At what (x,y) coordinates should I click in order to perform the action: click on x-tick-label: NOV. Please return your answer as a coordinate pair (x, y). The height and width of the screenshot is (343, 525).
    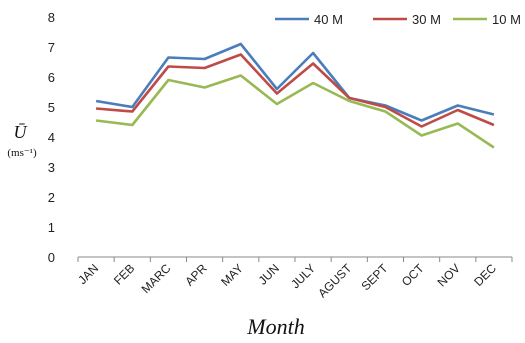
    Looking at the image, I should click on (449, 275).